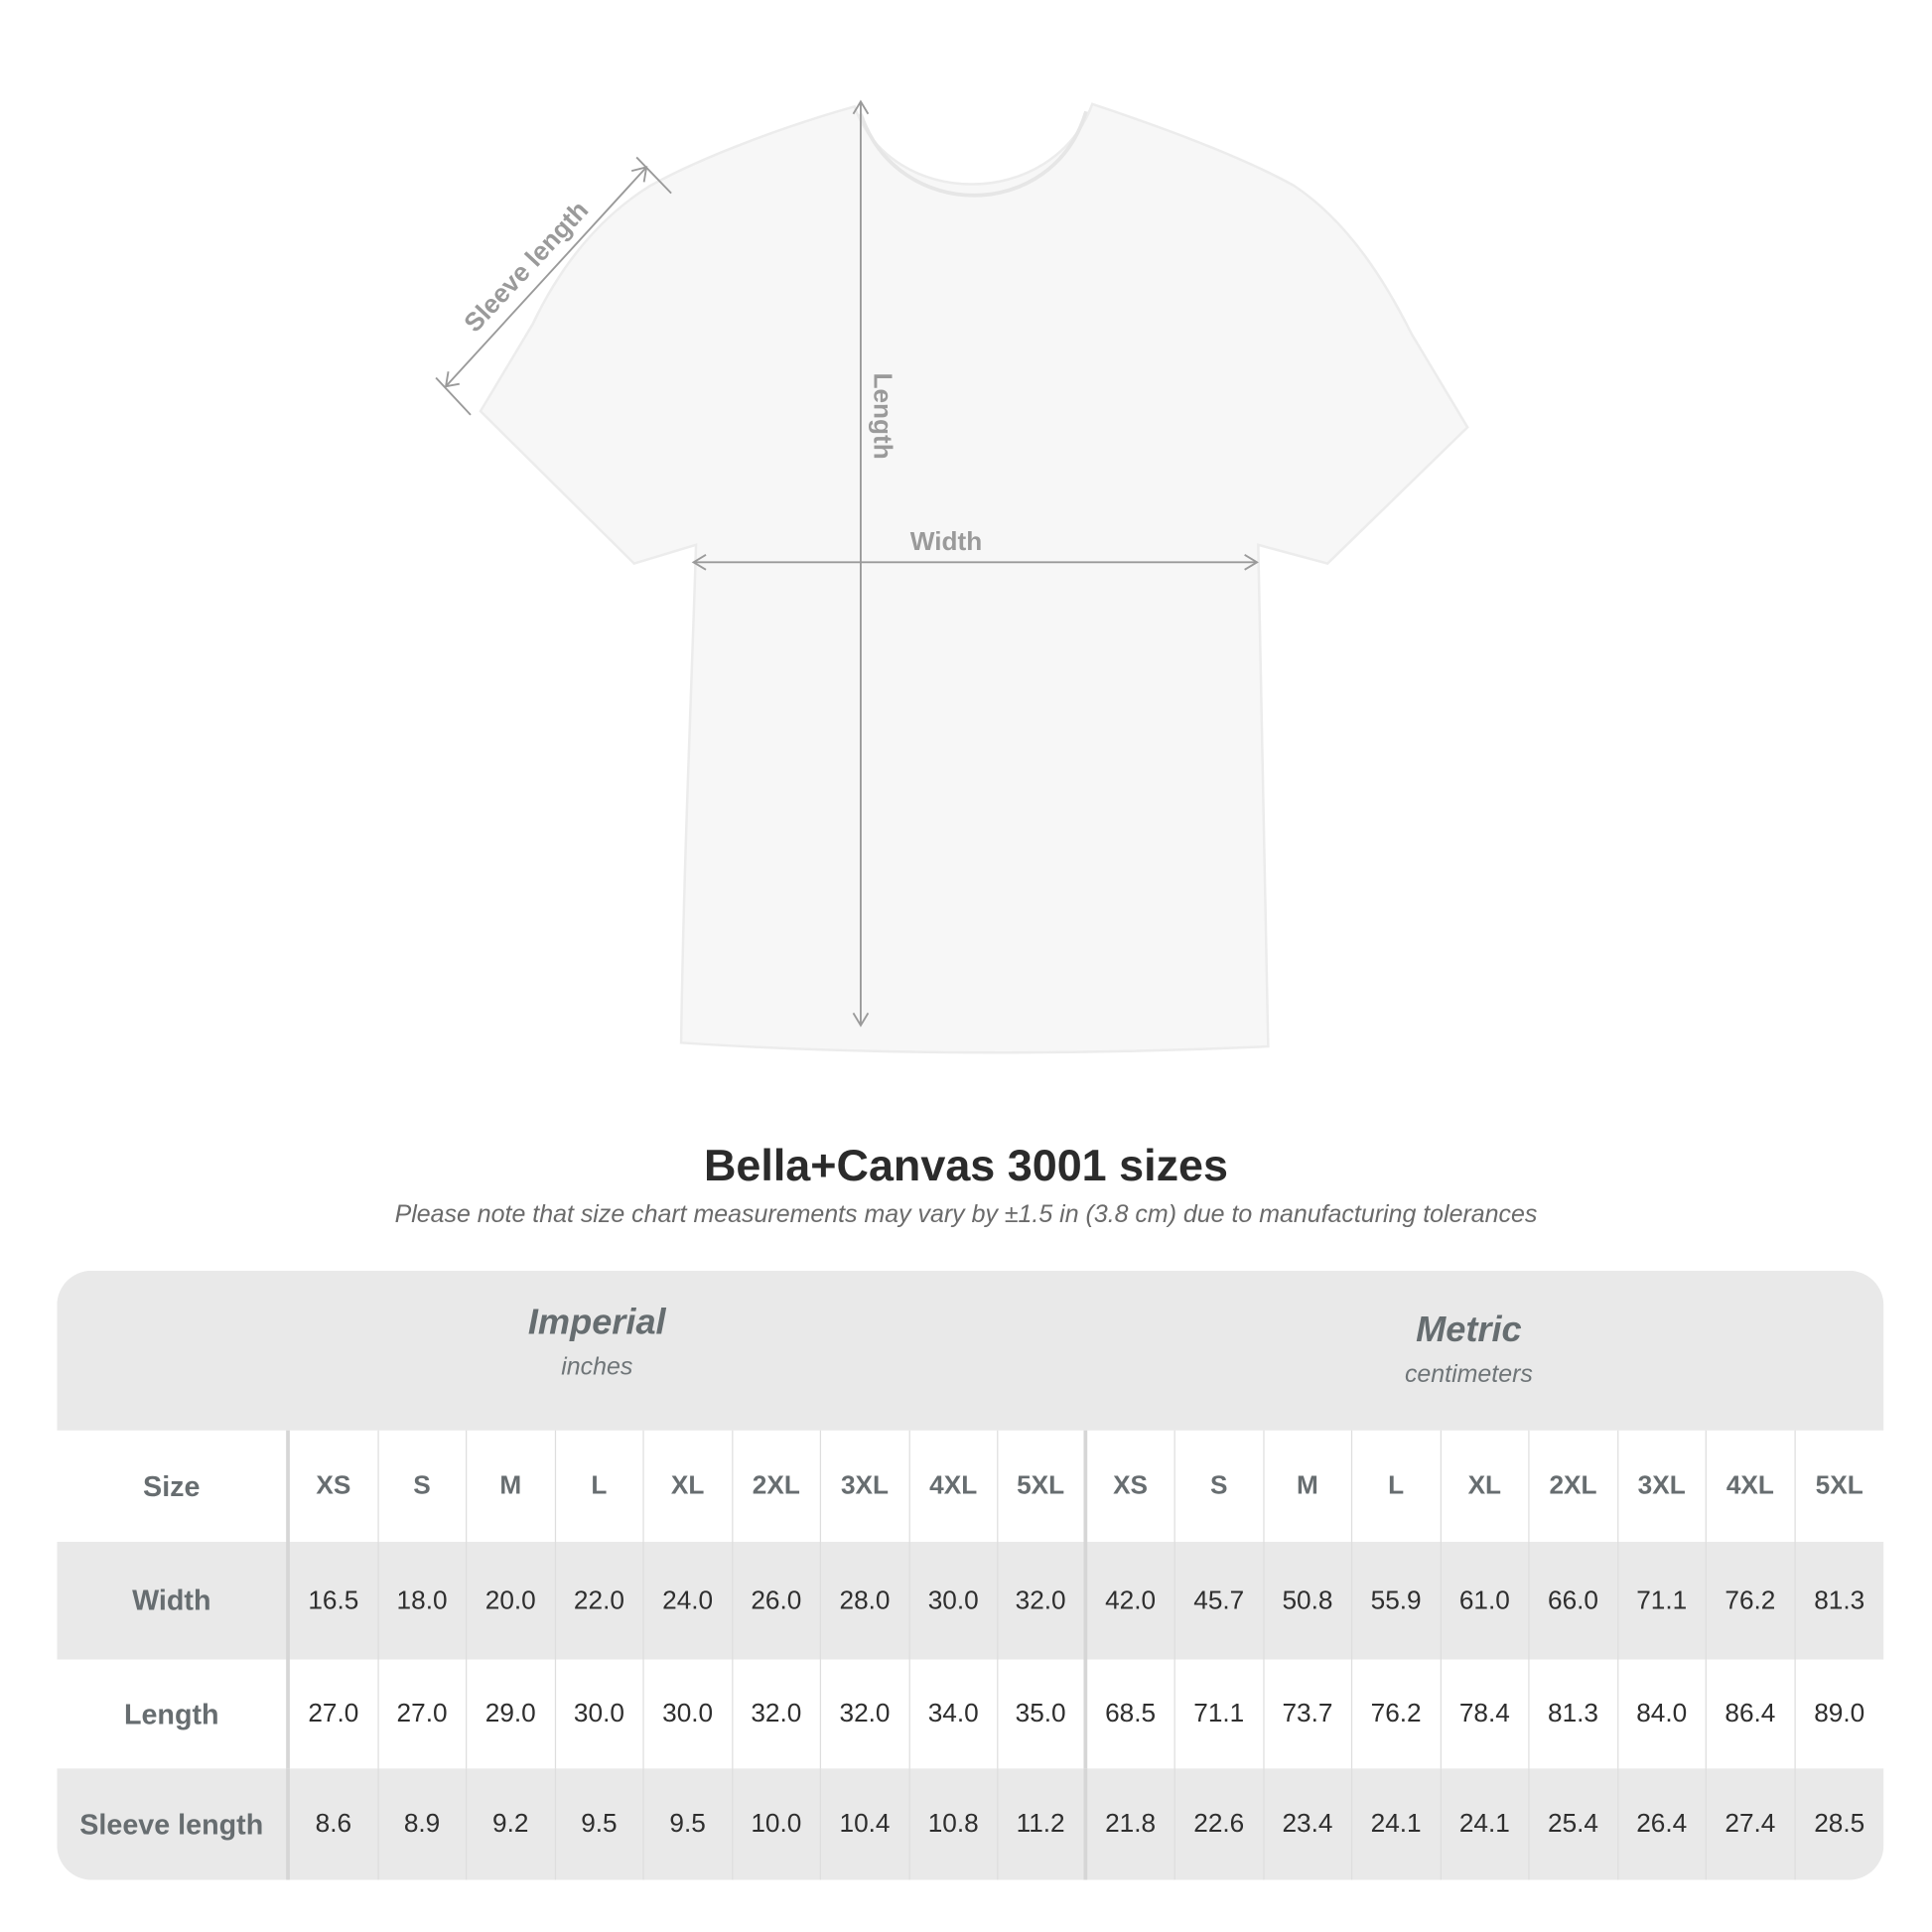 This screenshot has width=1932, height=1932. I want to click on width-label: Width, so click(946, 541).